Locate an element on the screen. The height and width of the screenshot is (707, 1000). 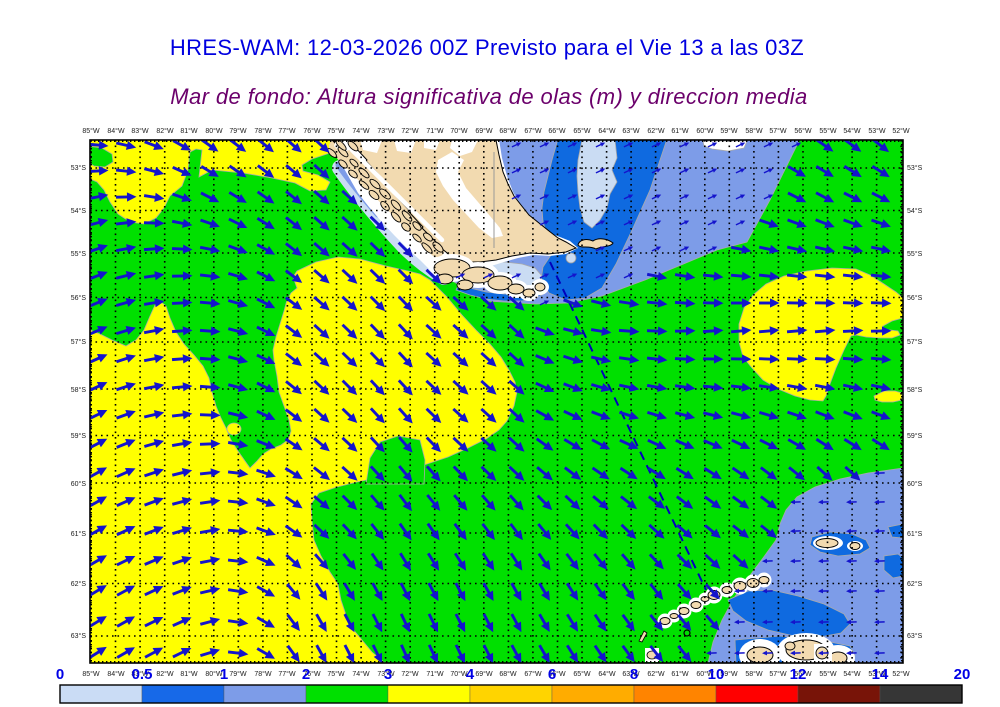
svg-text: 1 is located at coordinates (224, 674).